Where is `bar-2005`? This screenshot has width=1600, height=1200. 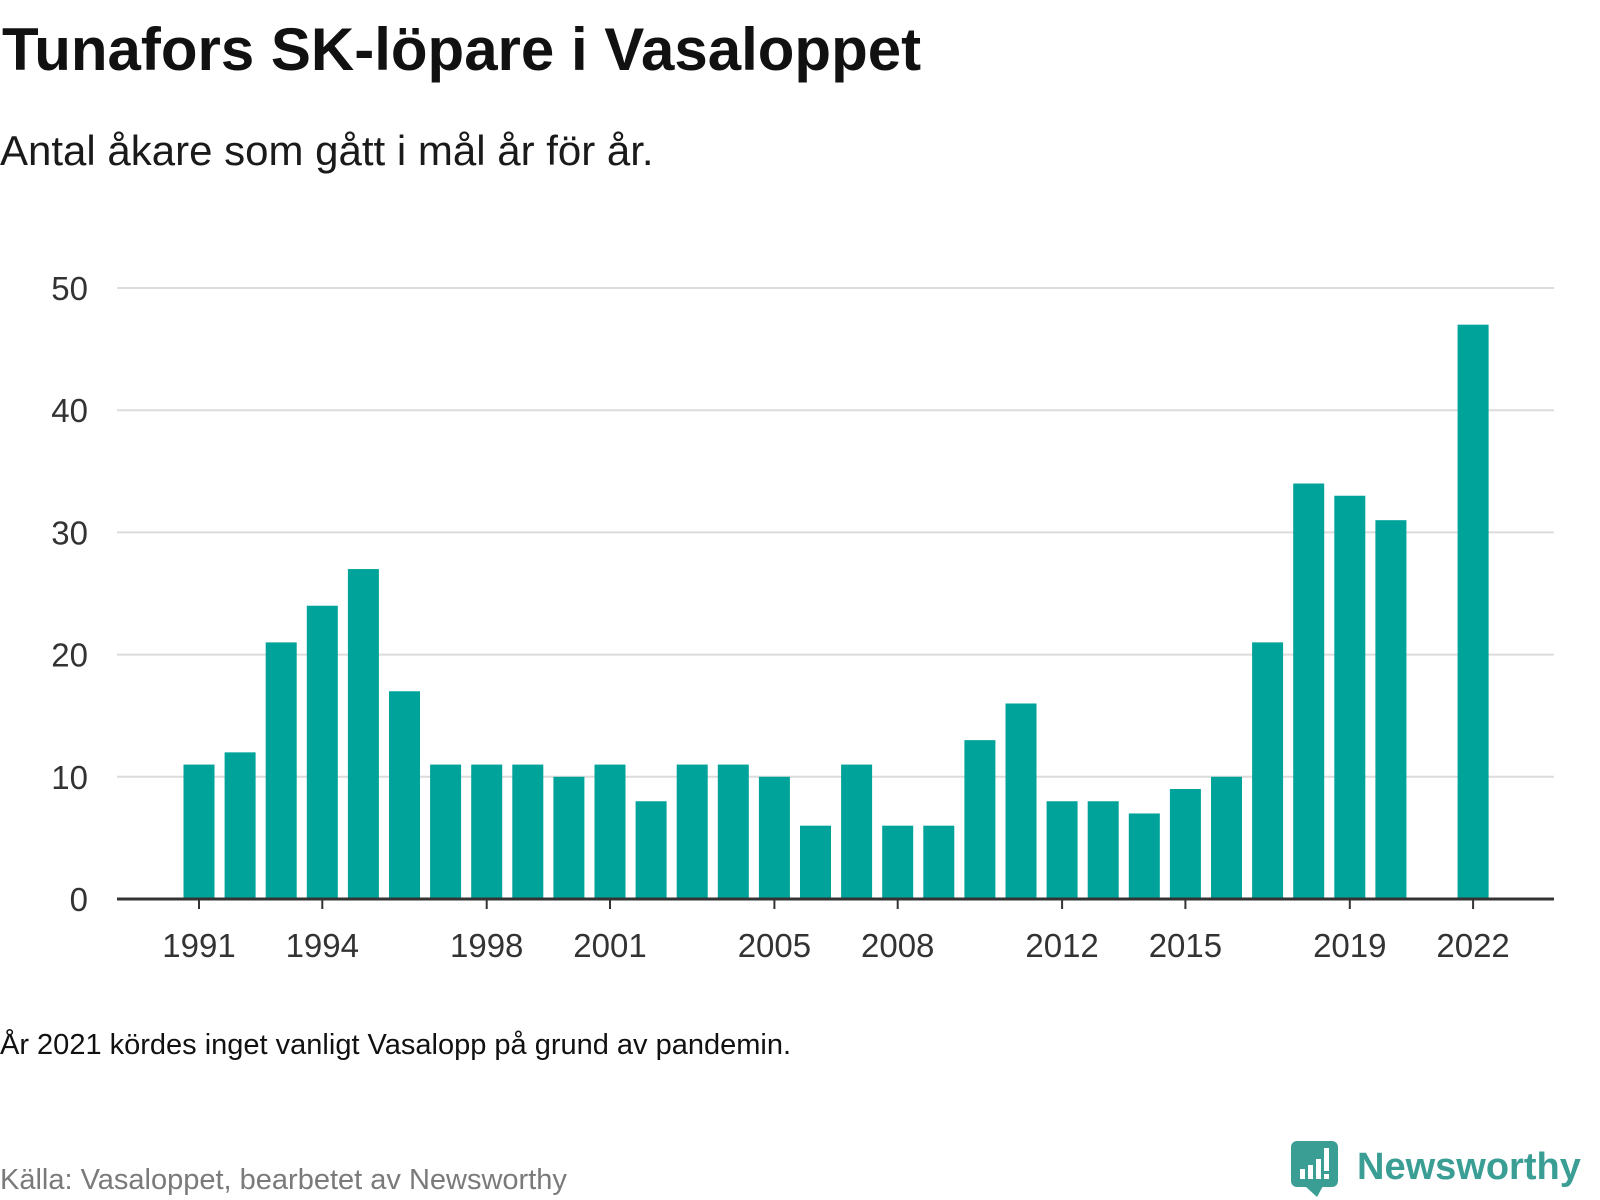 bar-2005 is located at coordinates (774, 837).